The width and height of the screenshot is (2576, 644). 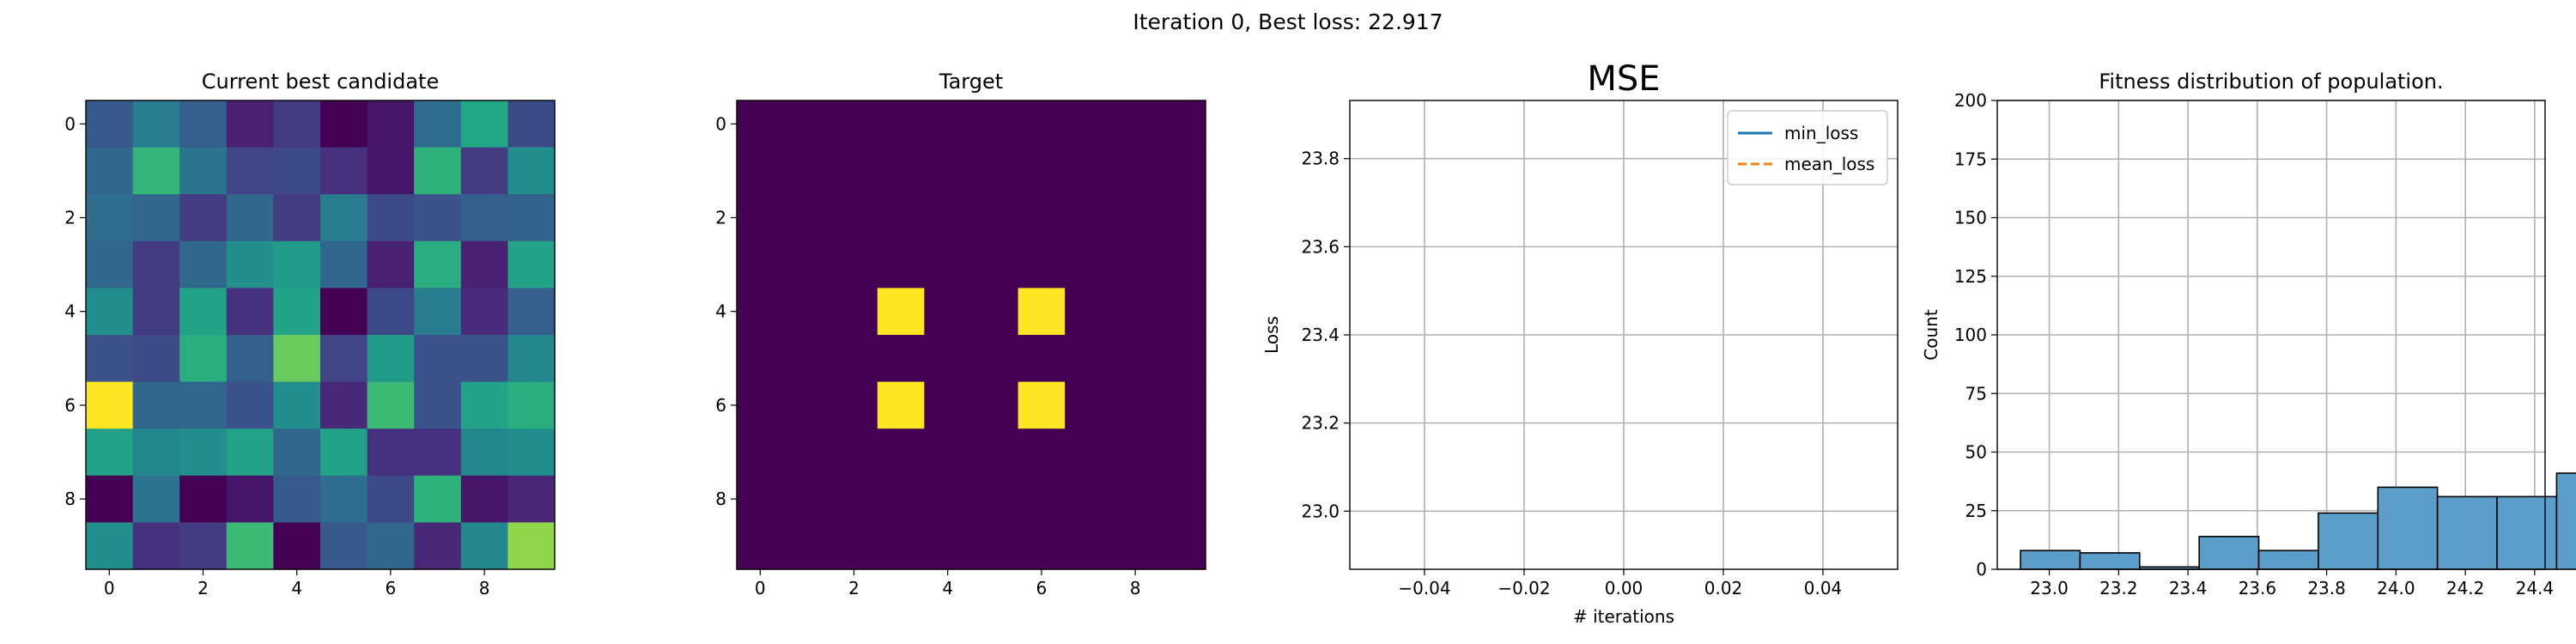 What do you see at coordinates (1976, 393) in the screenshot?
I see `y-tick-label: 75` at bounding box center [1976, 393].